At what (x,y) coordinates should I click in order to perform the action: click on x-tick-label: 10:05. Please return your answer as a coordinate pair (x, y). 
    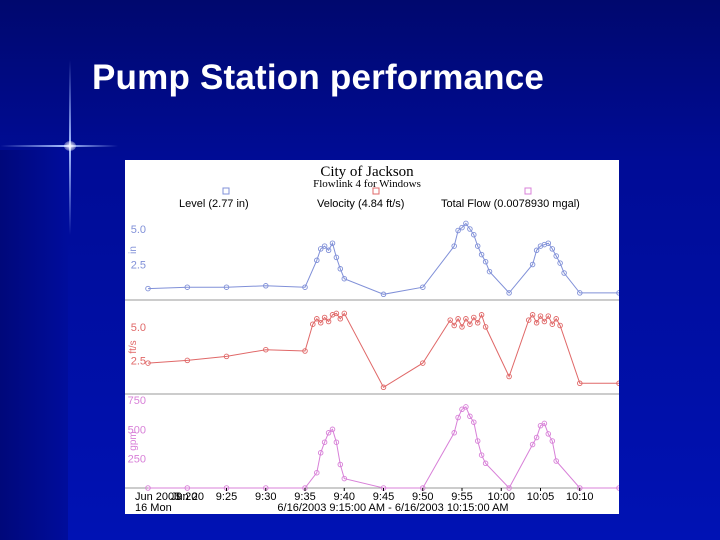
    Looking at the image, I should click on (541, 497).